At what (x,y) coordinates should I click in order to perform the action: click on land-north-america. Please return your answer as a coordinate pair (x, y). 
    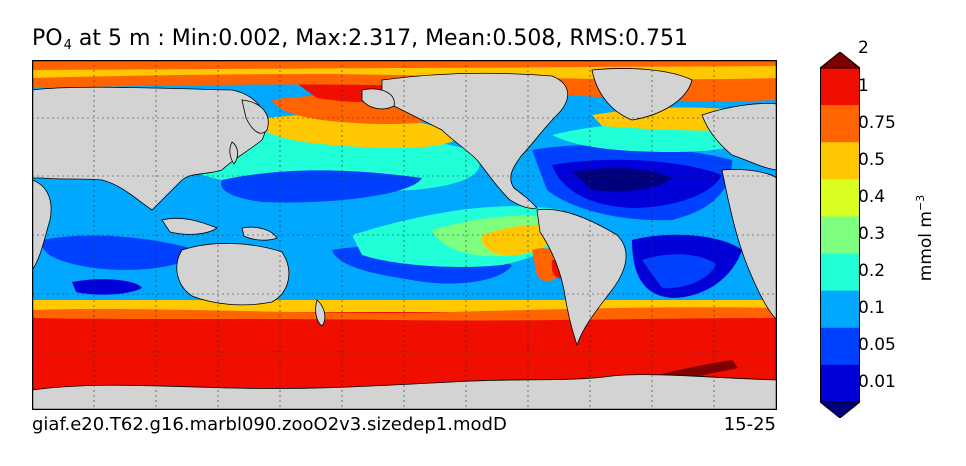
    Looking at the image, I should click on (475, 140).